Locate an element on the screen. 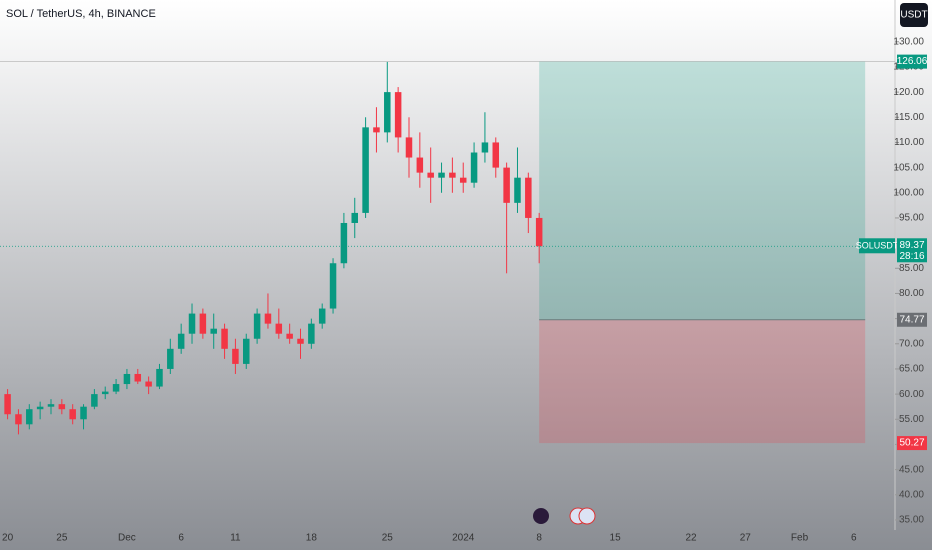  x-tick-label: 18 is located at coordinates (312, 538).